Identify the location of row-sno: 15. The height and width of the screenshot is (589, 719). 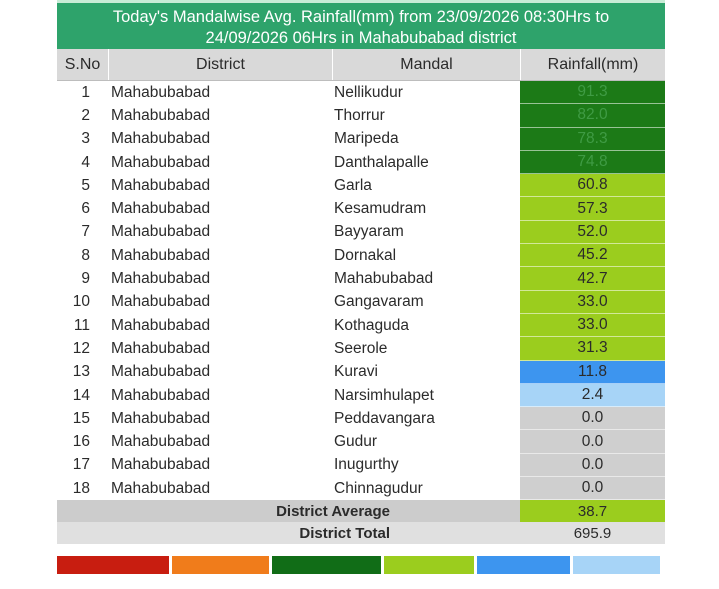
(81, 418).